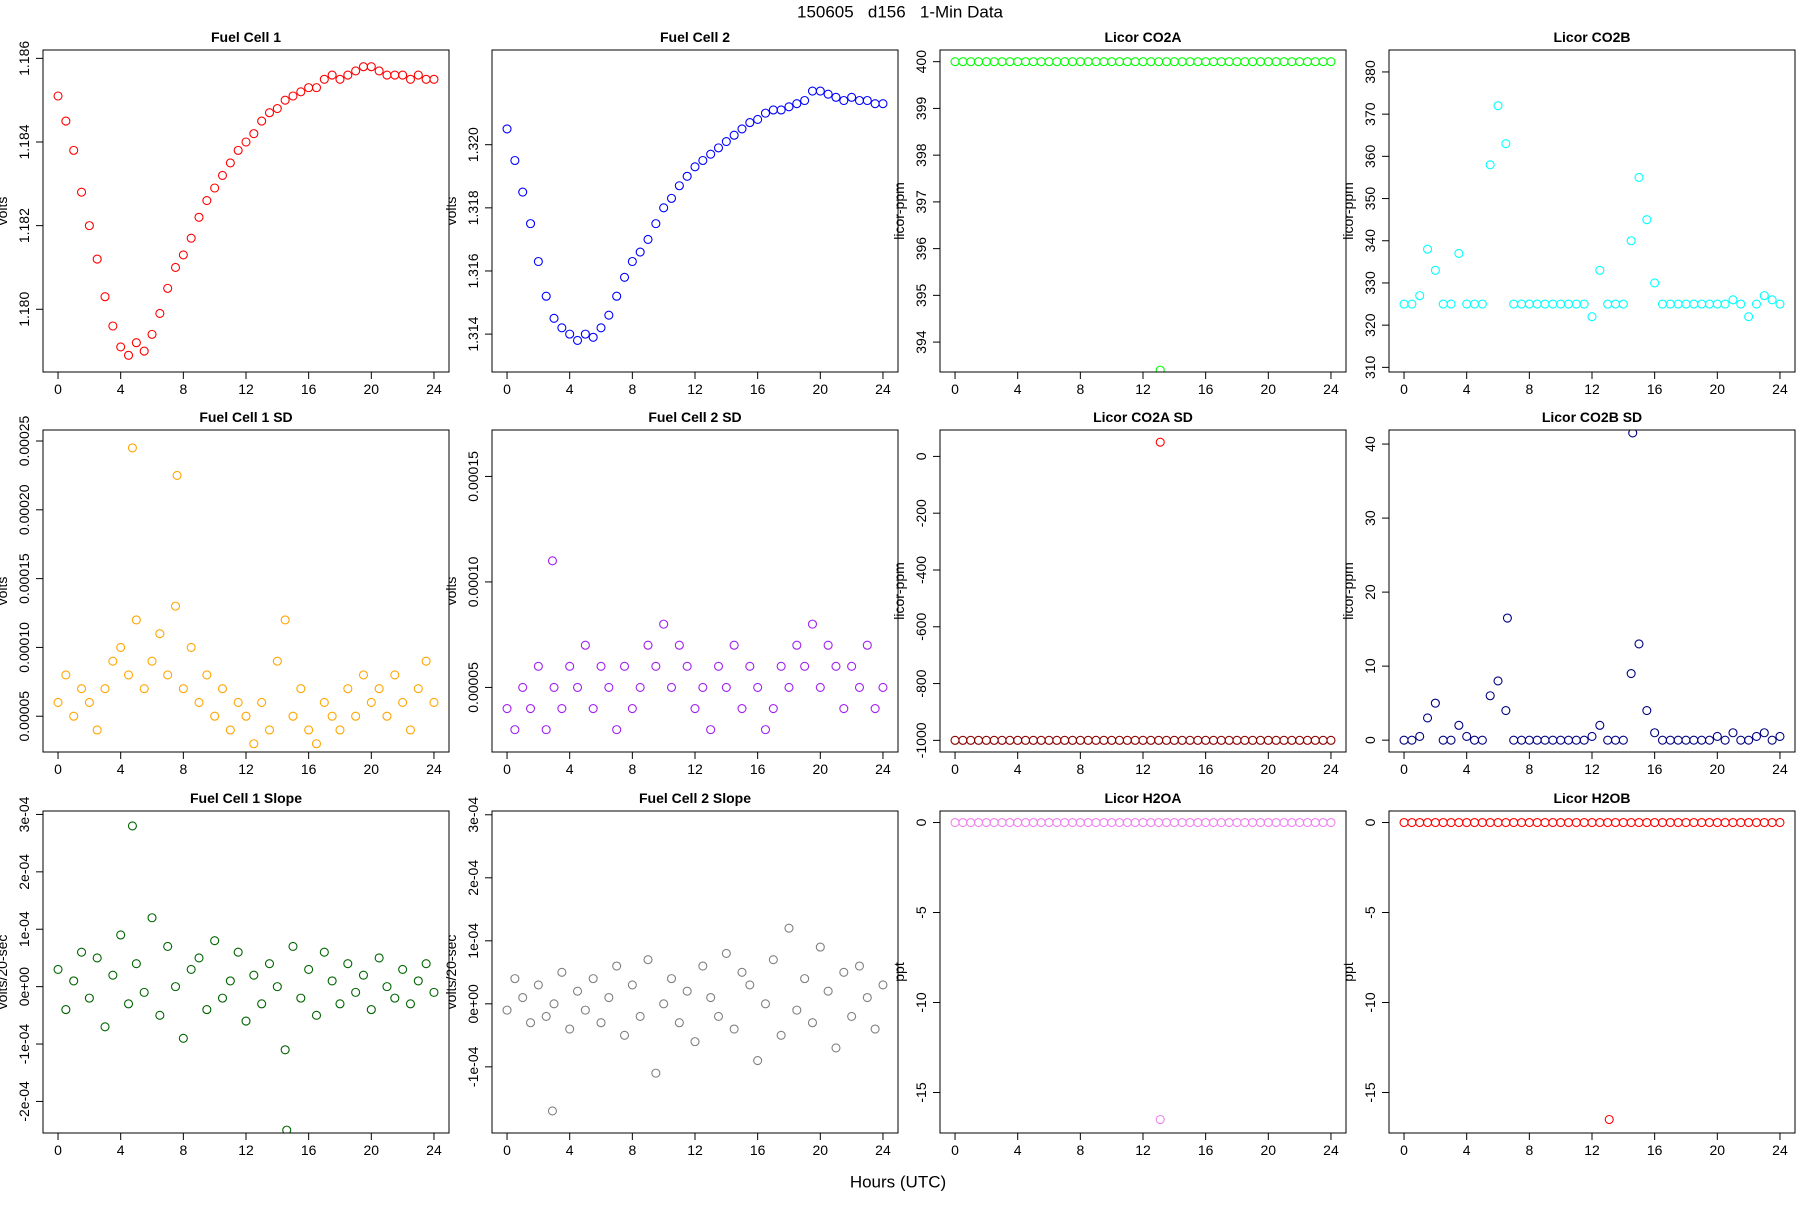 Image resolution: width=1800 pixels, height=1205 pixels. What do you see at coordinates (24, 58) in the screenshot?
I see `y-tick-label: 1.186` at bounding box center [24, 58].